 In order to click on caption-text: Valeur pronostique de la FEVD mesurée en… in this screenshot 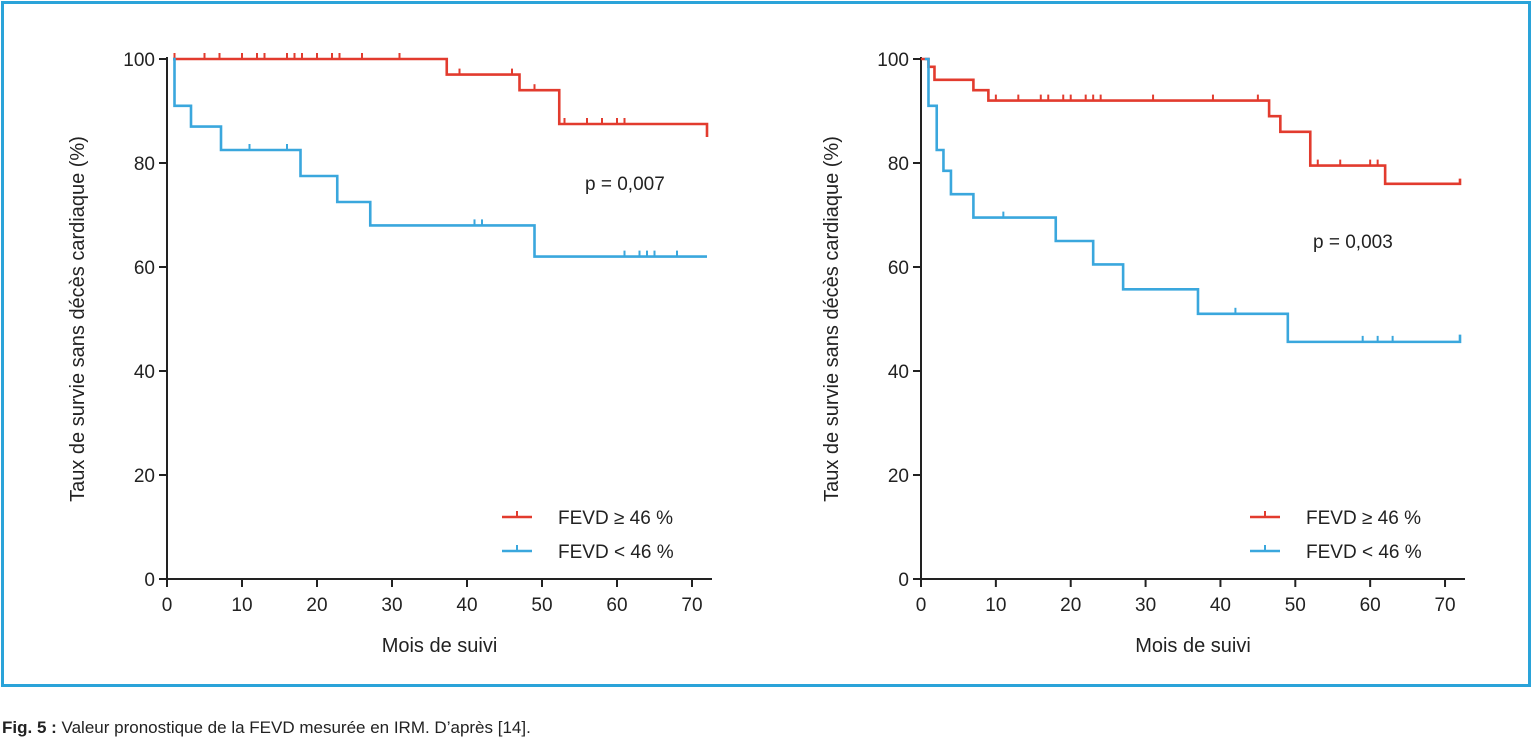, I will do `click(296, 727)`.